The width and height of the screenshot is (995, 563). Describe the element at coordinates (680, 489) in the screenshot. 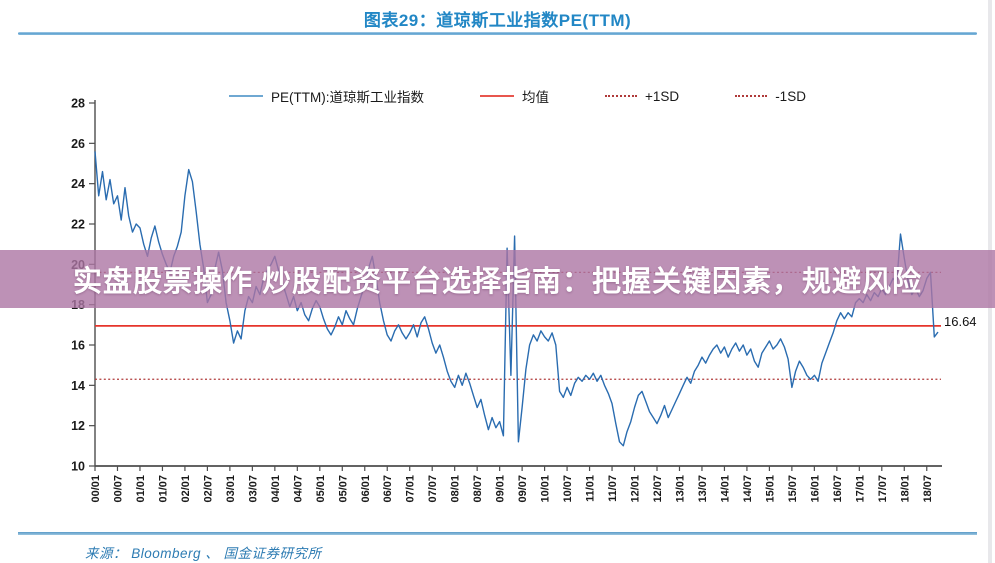

I see `svg-text: 13/01` at that location.